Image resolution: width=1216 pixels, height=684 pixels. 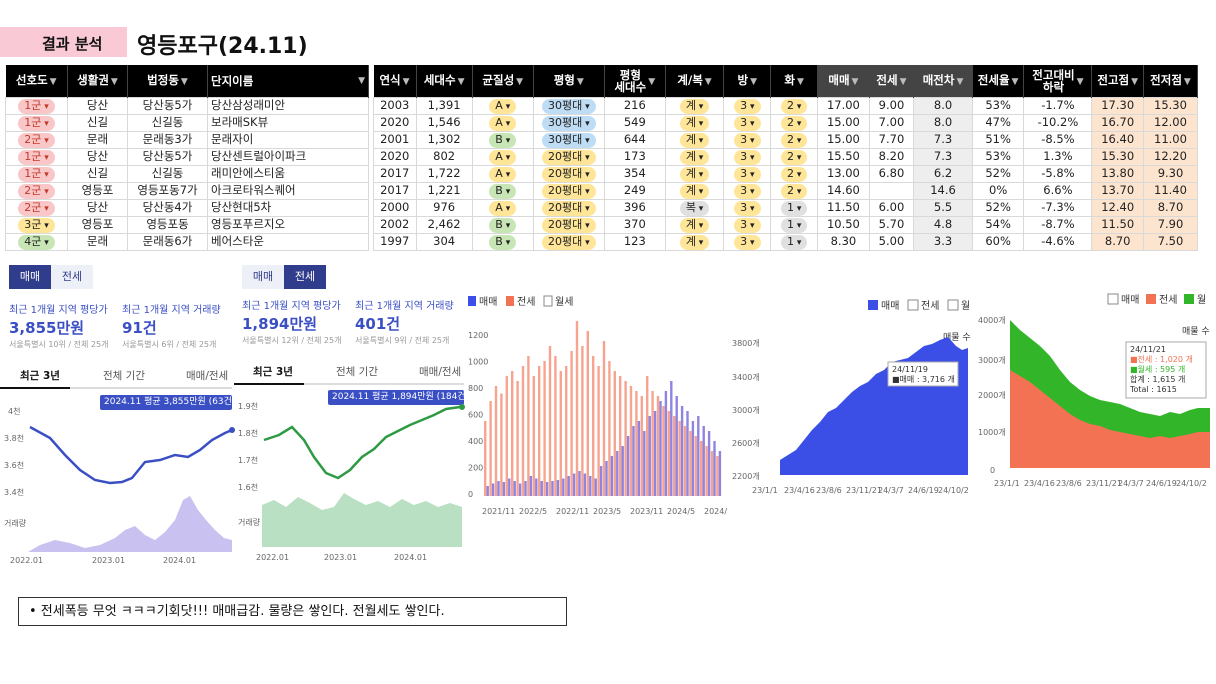 What do you see at coordinates (794, 81) in the screenshot?
I see `header-col-7: 화 ▼` at bounding box center [794, 81].